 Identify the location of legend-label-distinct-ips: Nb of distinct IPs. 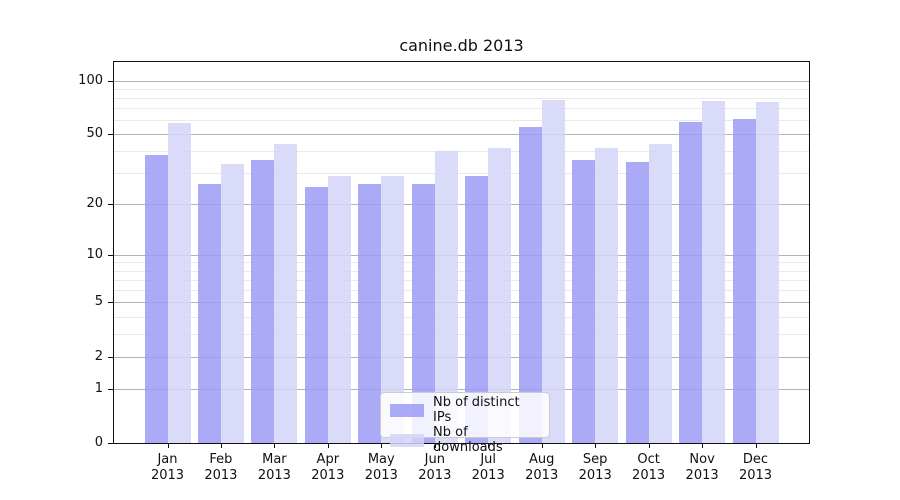
(476, 410).